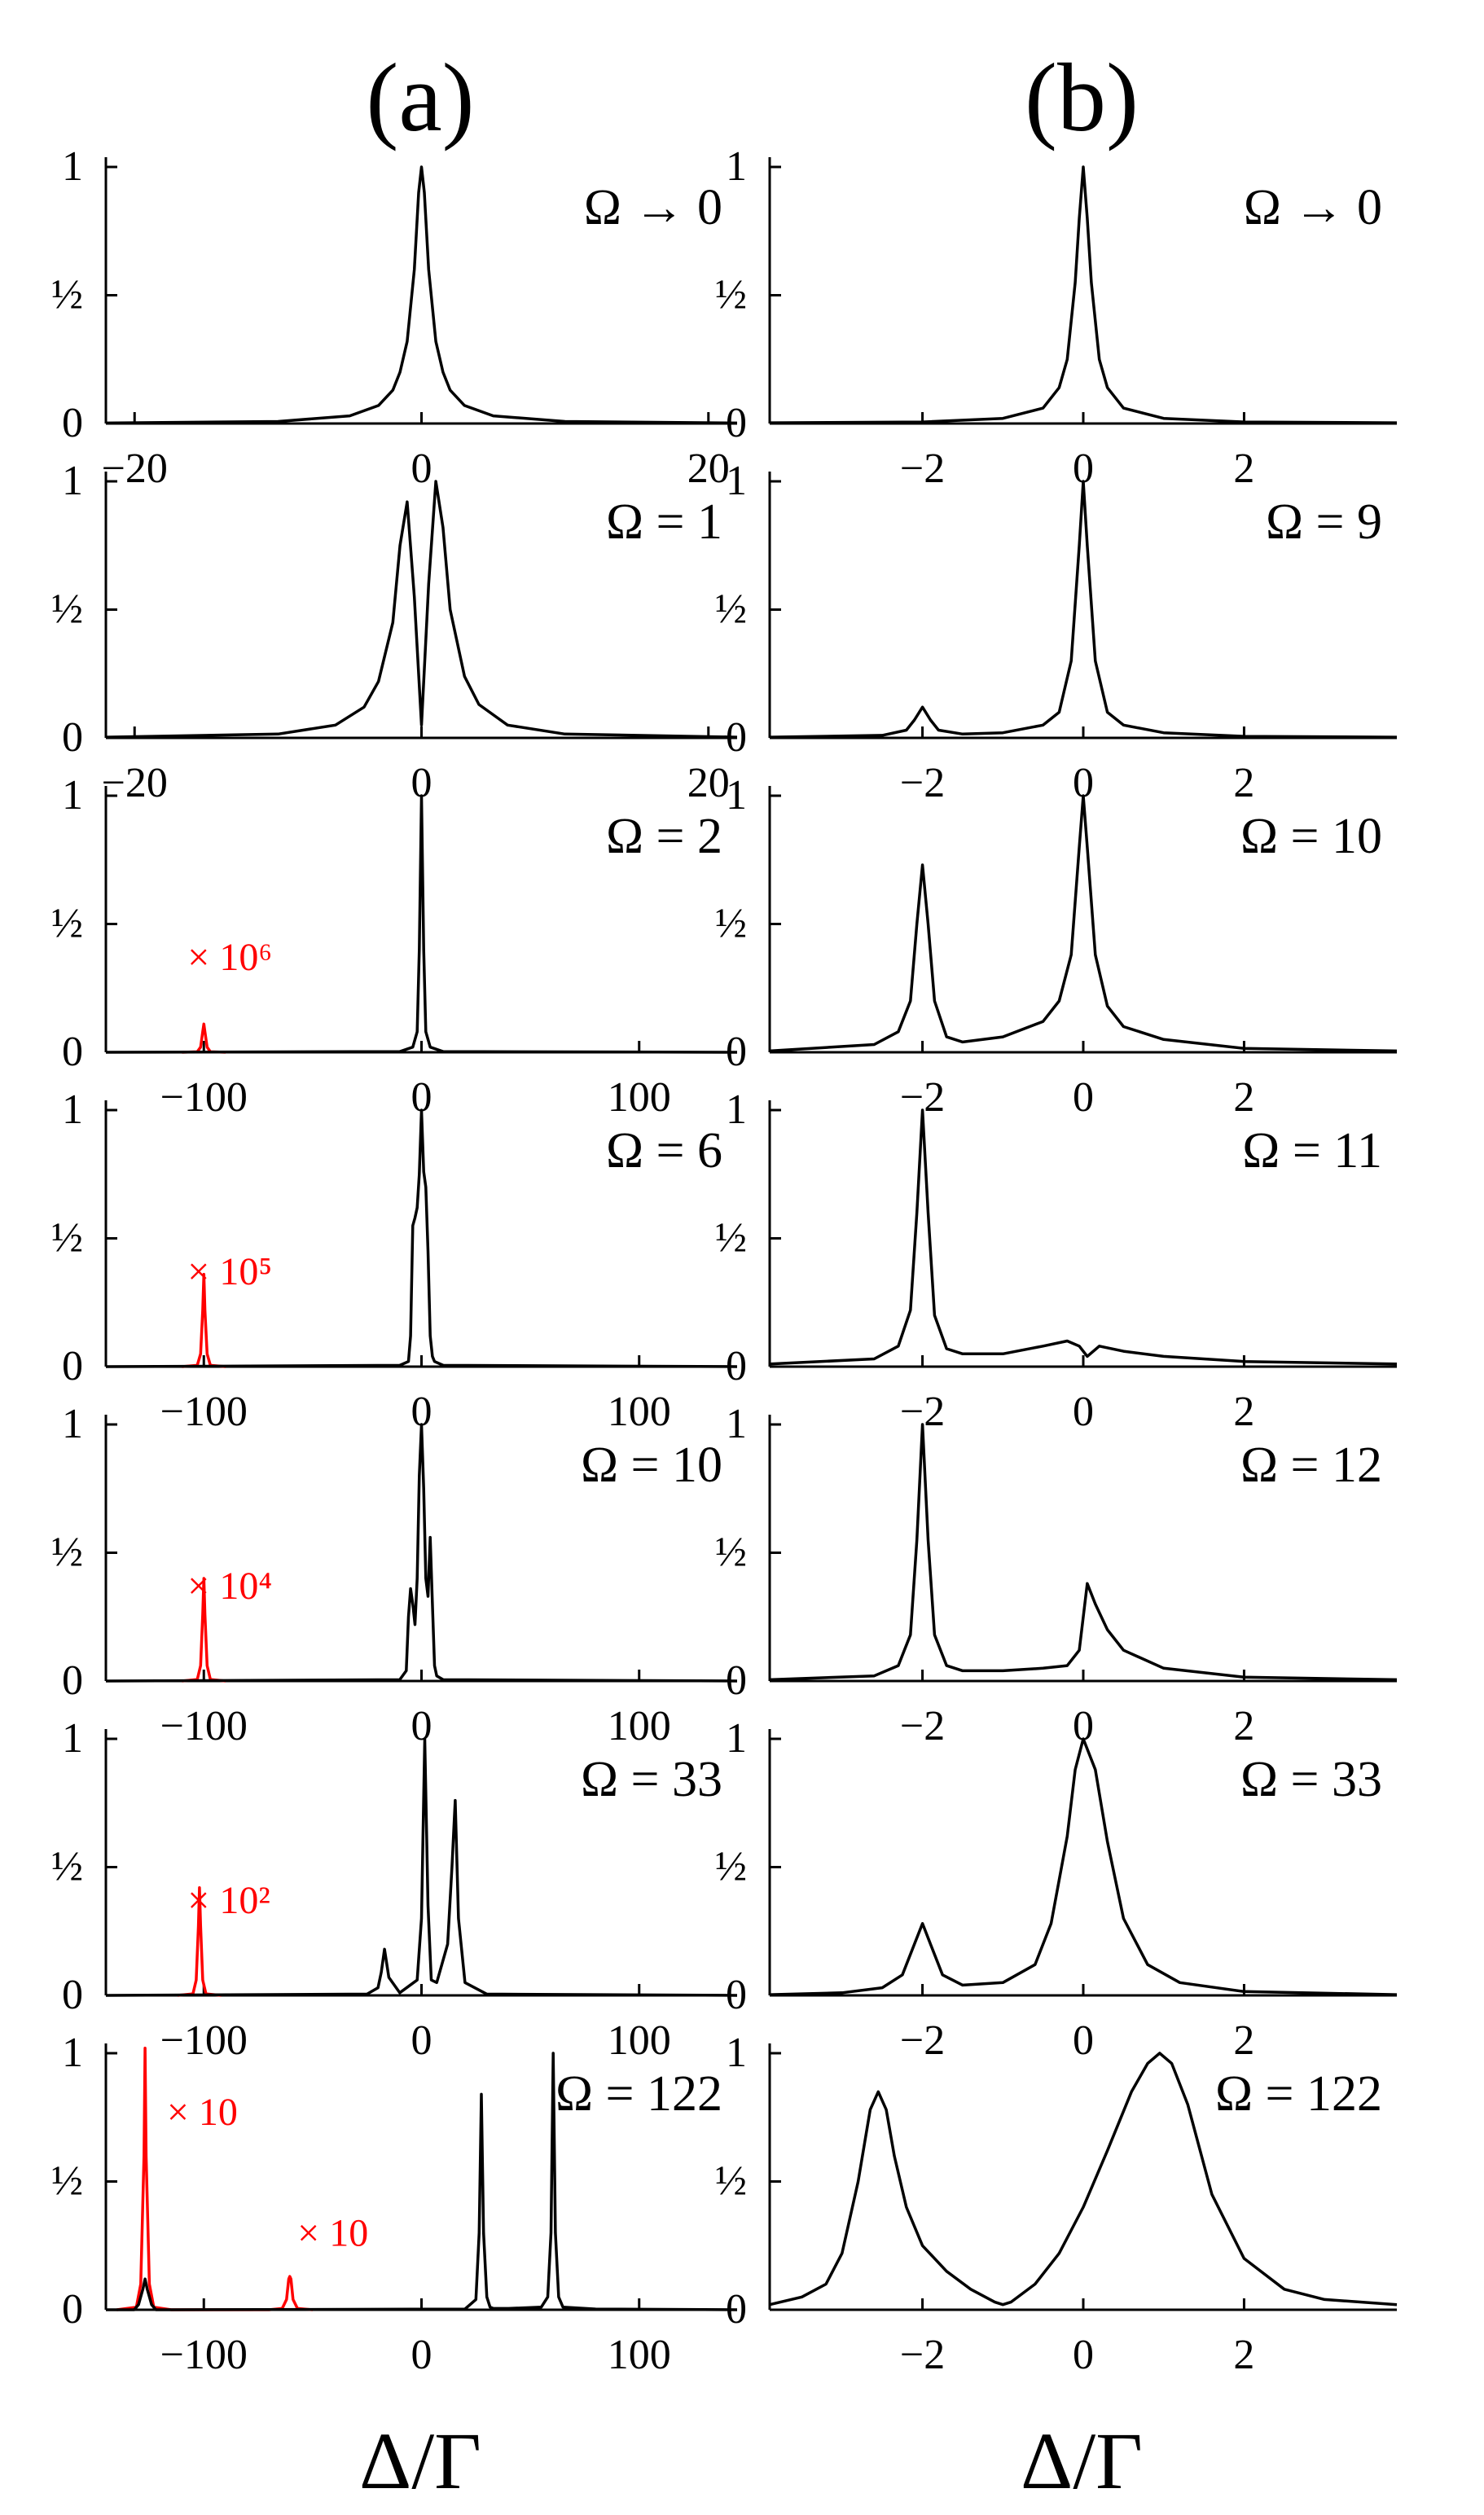  Describe the element at coordinates (922, 2355) in the screenshot. I see `panel-b-7-xtick-label: −2` at that location.